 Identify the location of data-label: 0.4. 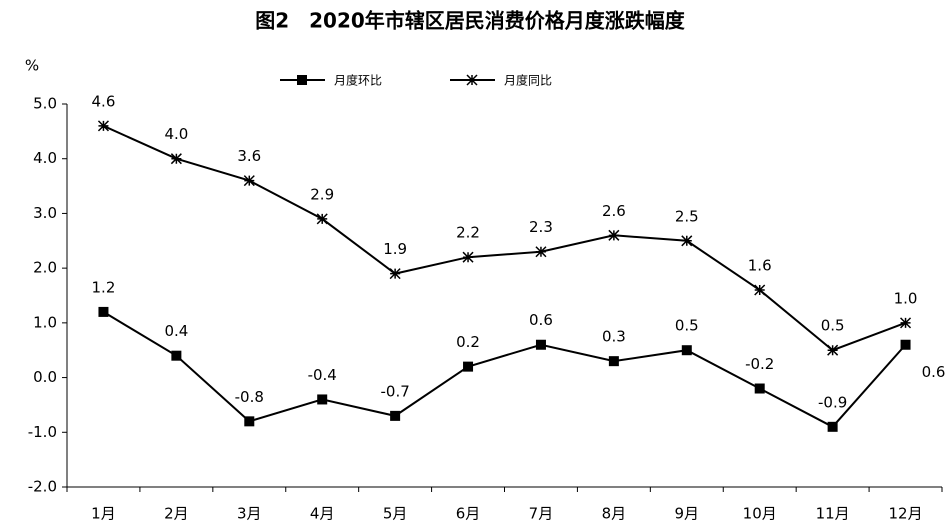
(176, 331).